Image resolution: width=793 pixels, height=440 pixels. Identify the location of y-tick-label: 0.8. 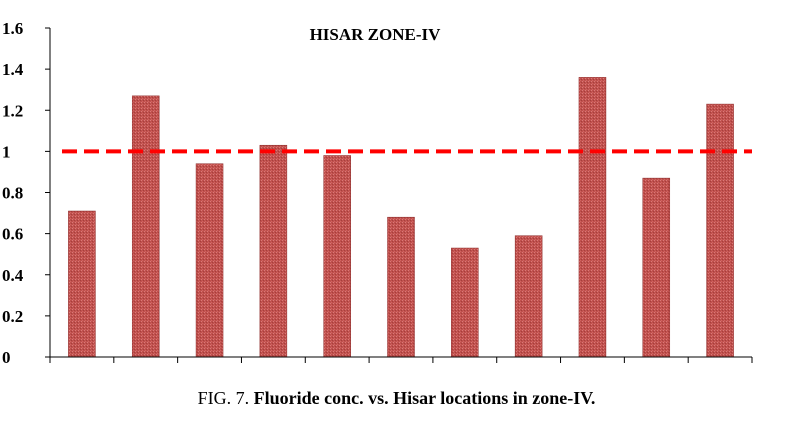
(12, 193).